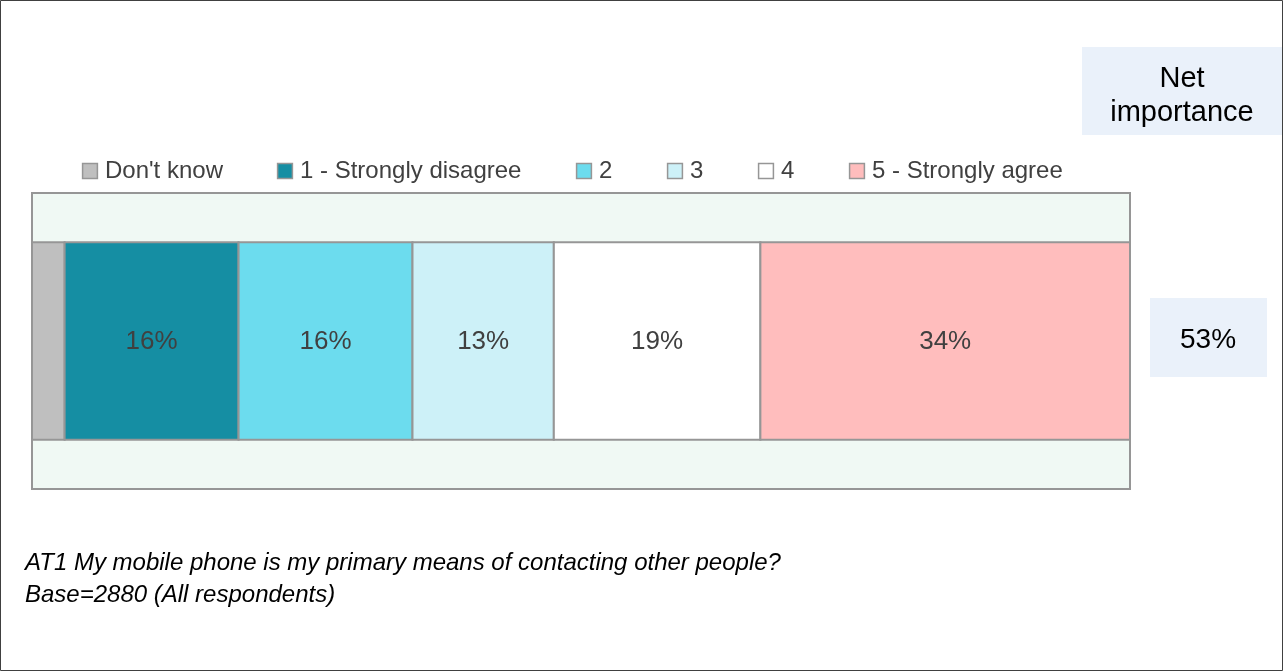 The width and height of the screenshot is (1283, 671). Describe the element at coordinates (164, 169) in the screenshot. I see `legend-label: Don't know` at that location.